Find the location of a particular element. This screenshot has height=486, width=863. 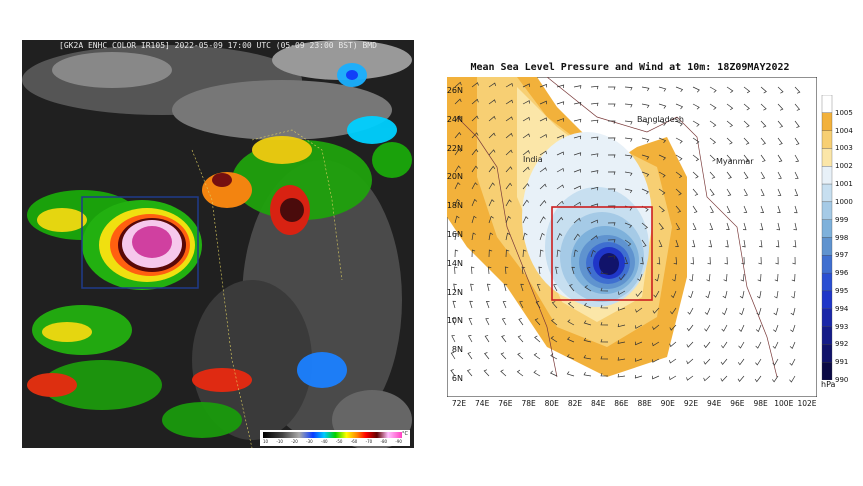

legend-label: 994 is located at coordinates (842, 308).